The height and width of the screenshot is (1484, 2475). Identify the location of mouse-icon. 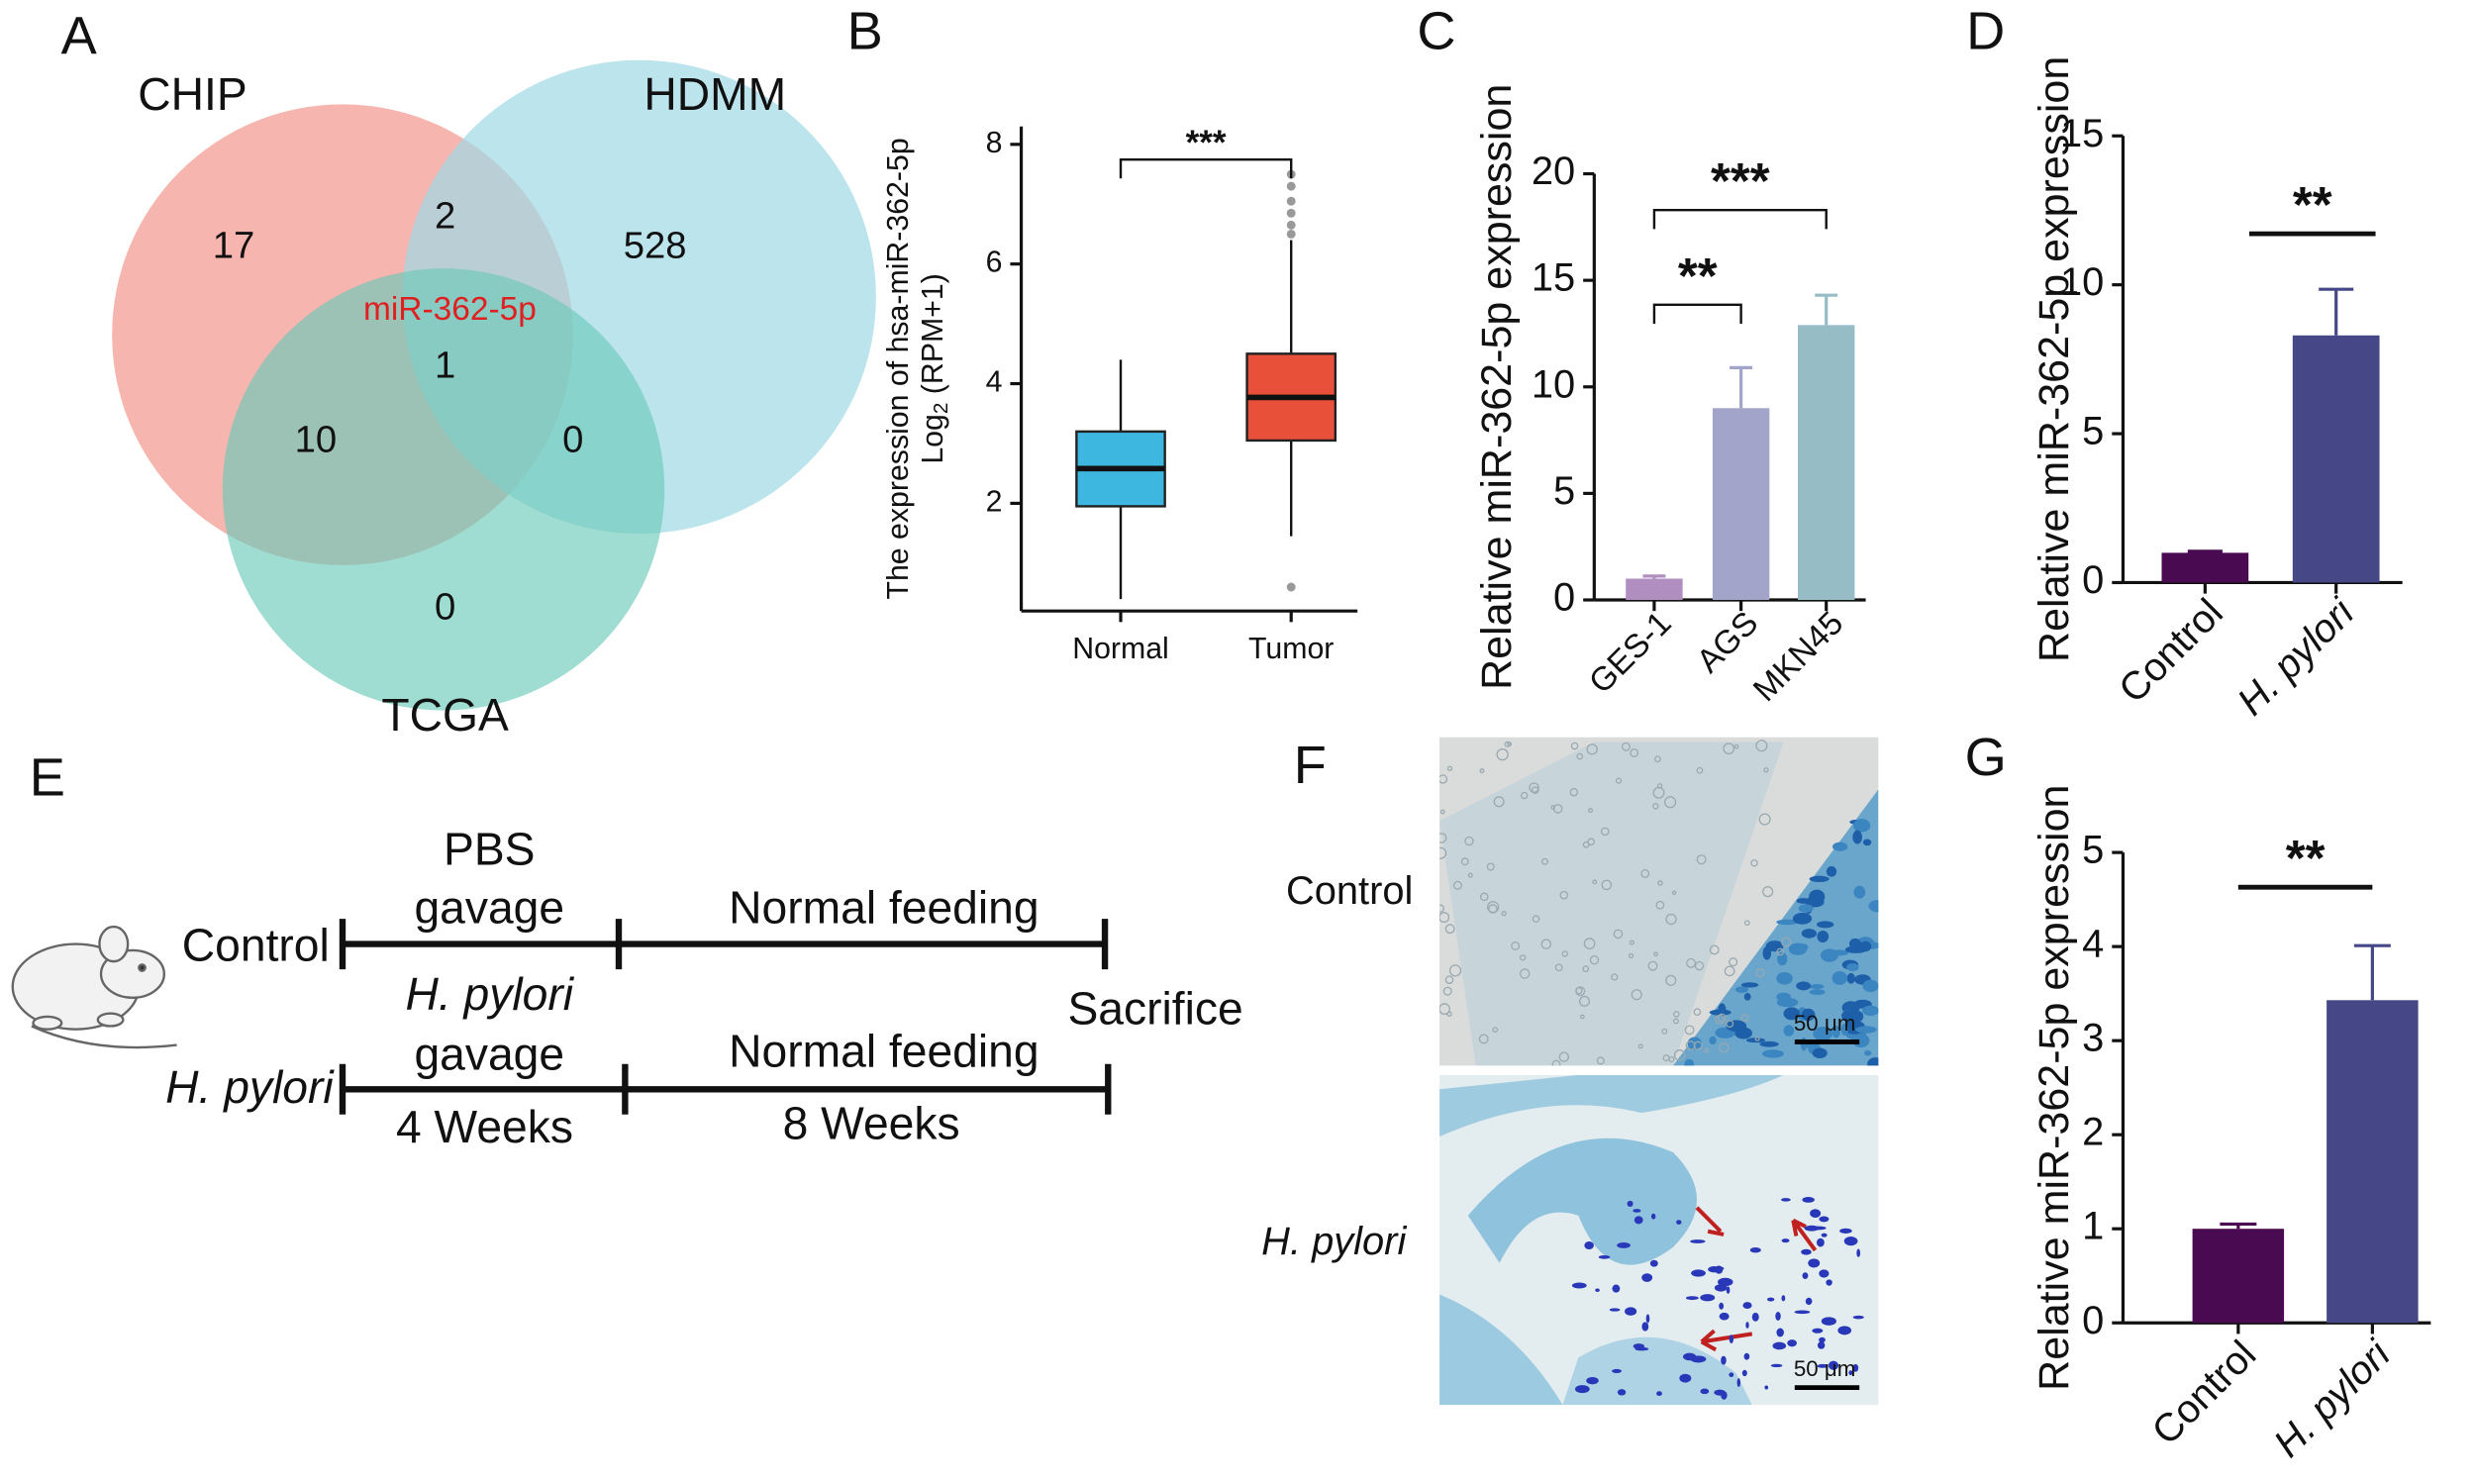
(94, 987).